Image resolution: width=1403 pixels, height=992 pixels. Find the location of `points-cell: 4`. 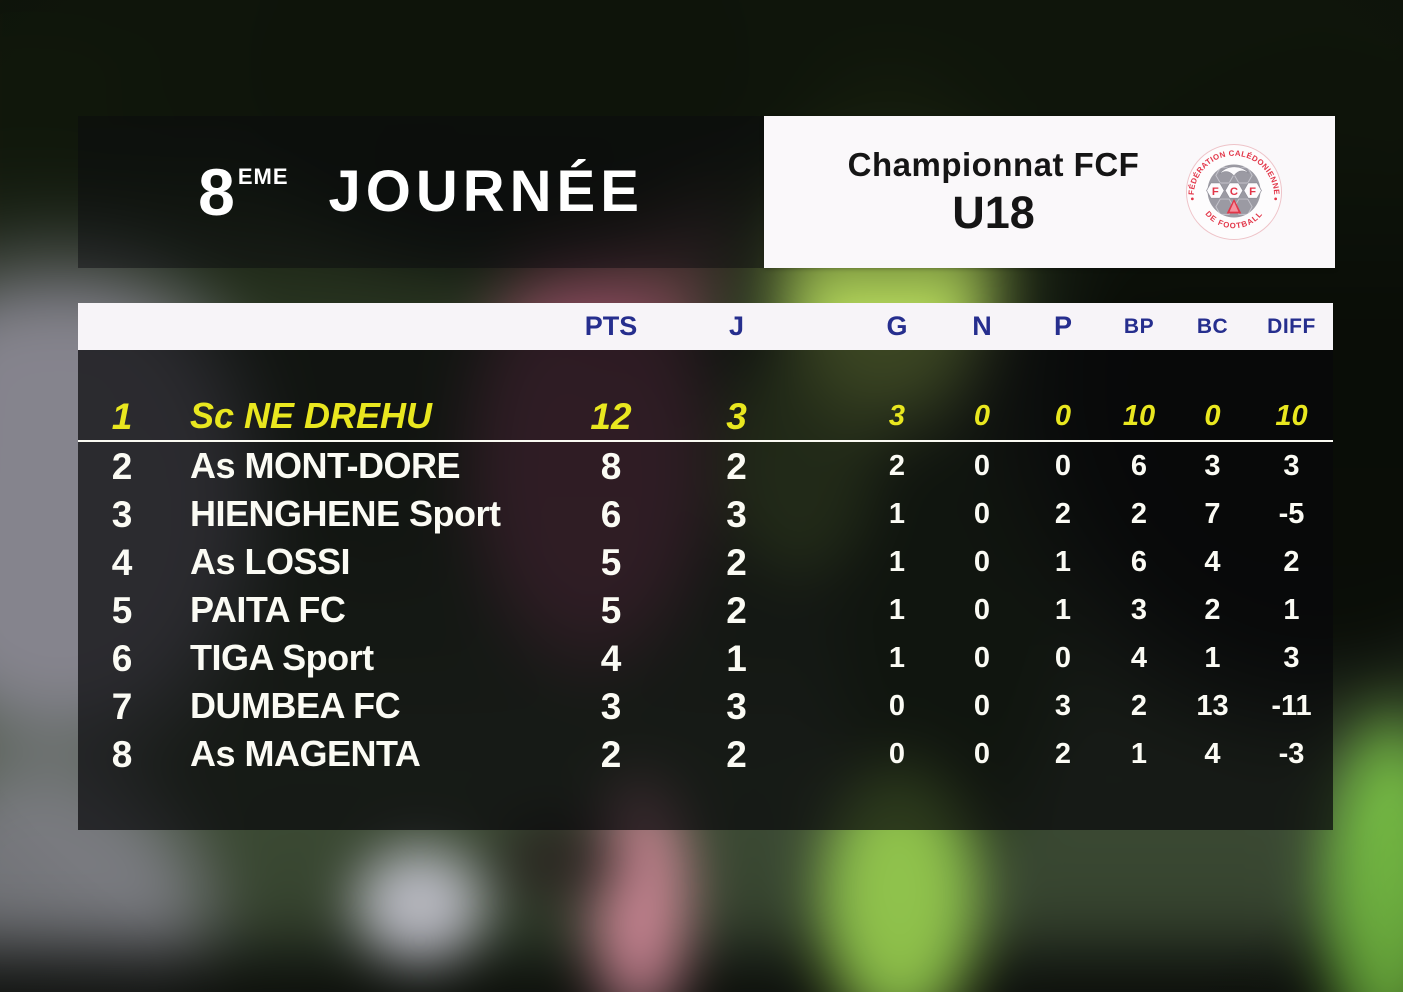

points-cell: 4 is located at coordinates (611, 658).